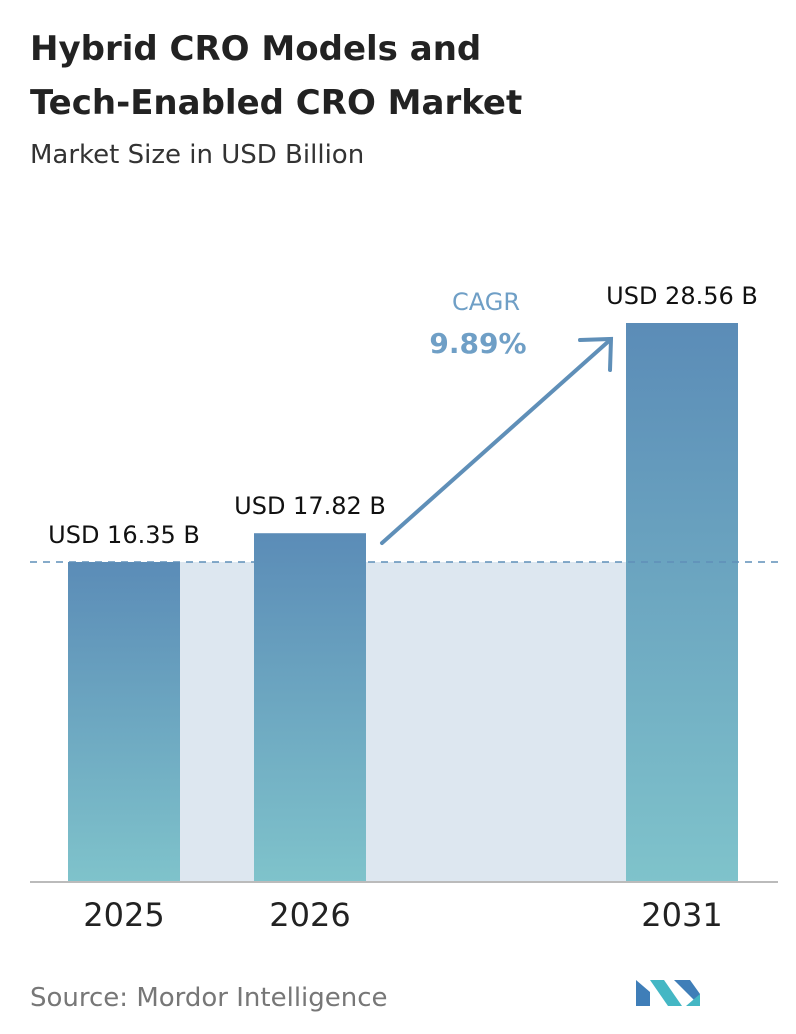 Image resolution: width=796 pixels, height=1034 pixels. What do you see at coordinates (497, 440) in the screenshot?
I see `cagr-arrow` at bounding box center [497, 440].